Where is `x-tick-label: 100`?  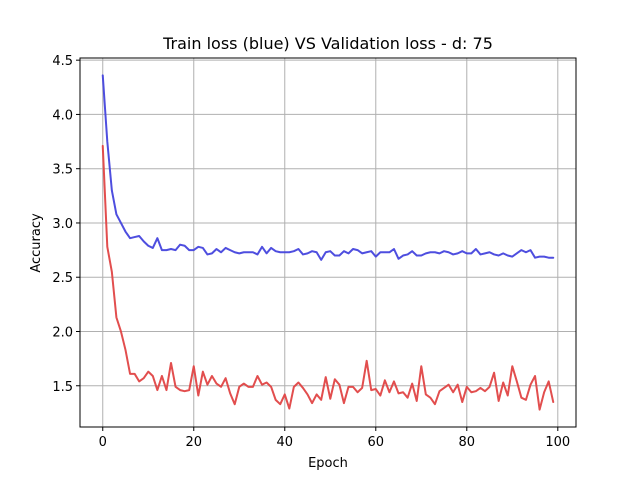 x-tick-label: 100 is located at coordinates (557, 442).